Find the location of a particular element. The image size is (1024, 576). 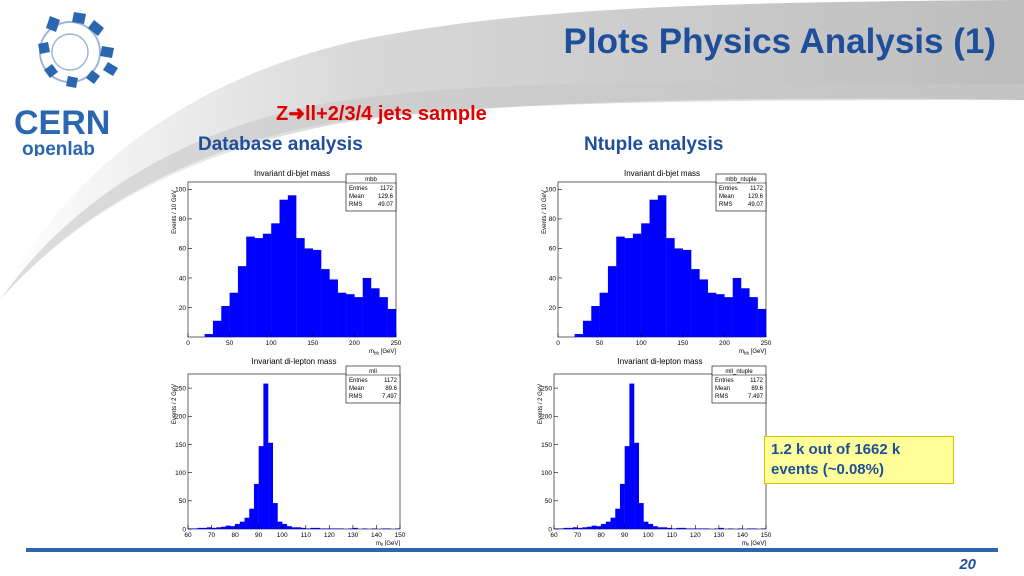

footer-rule is located at coordinates (512, 550).